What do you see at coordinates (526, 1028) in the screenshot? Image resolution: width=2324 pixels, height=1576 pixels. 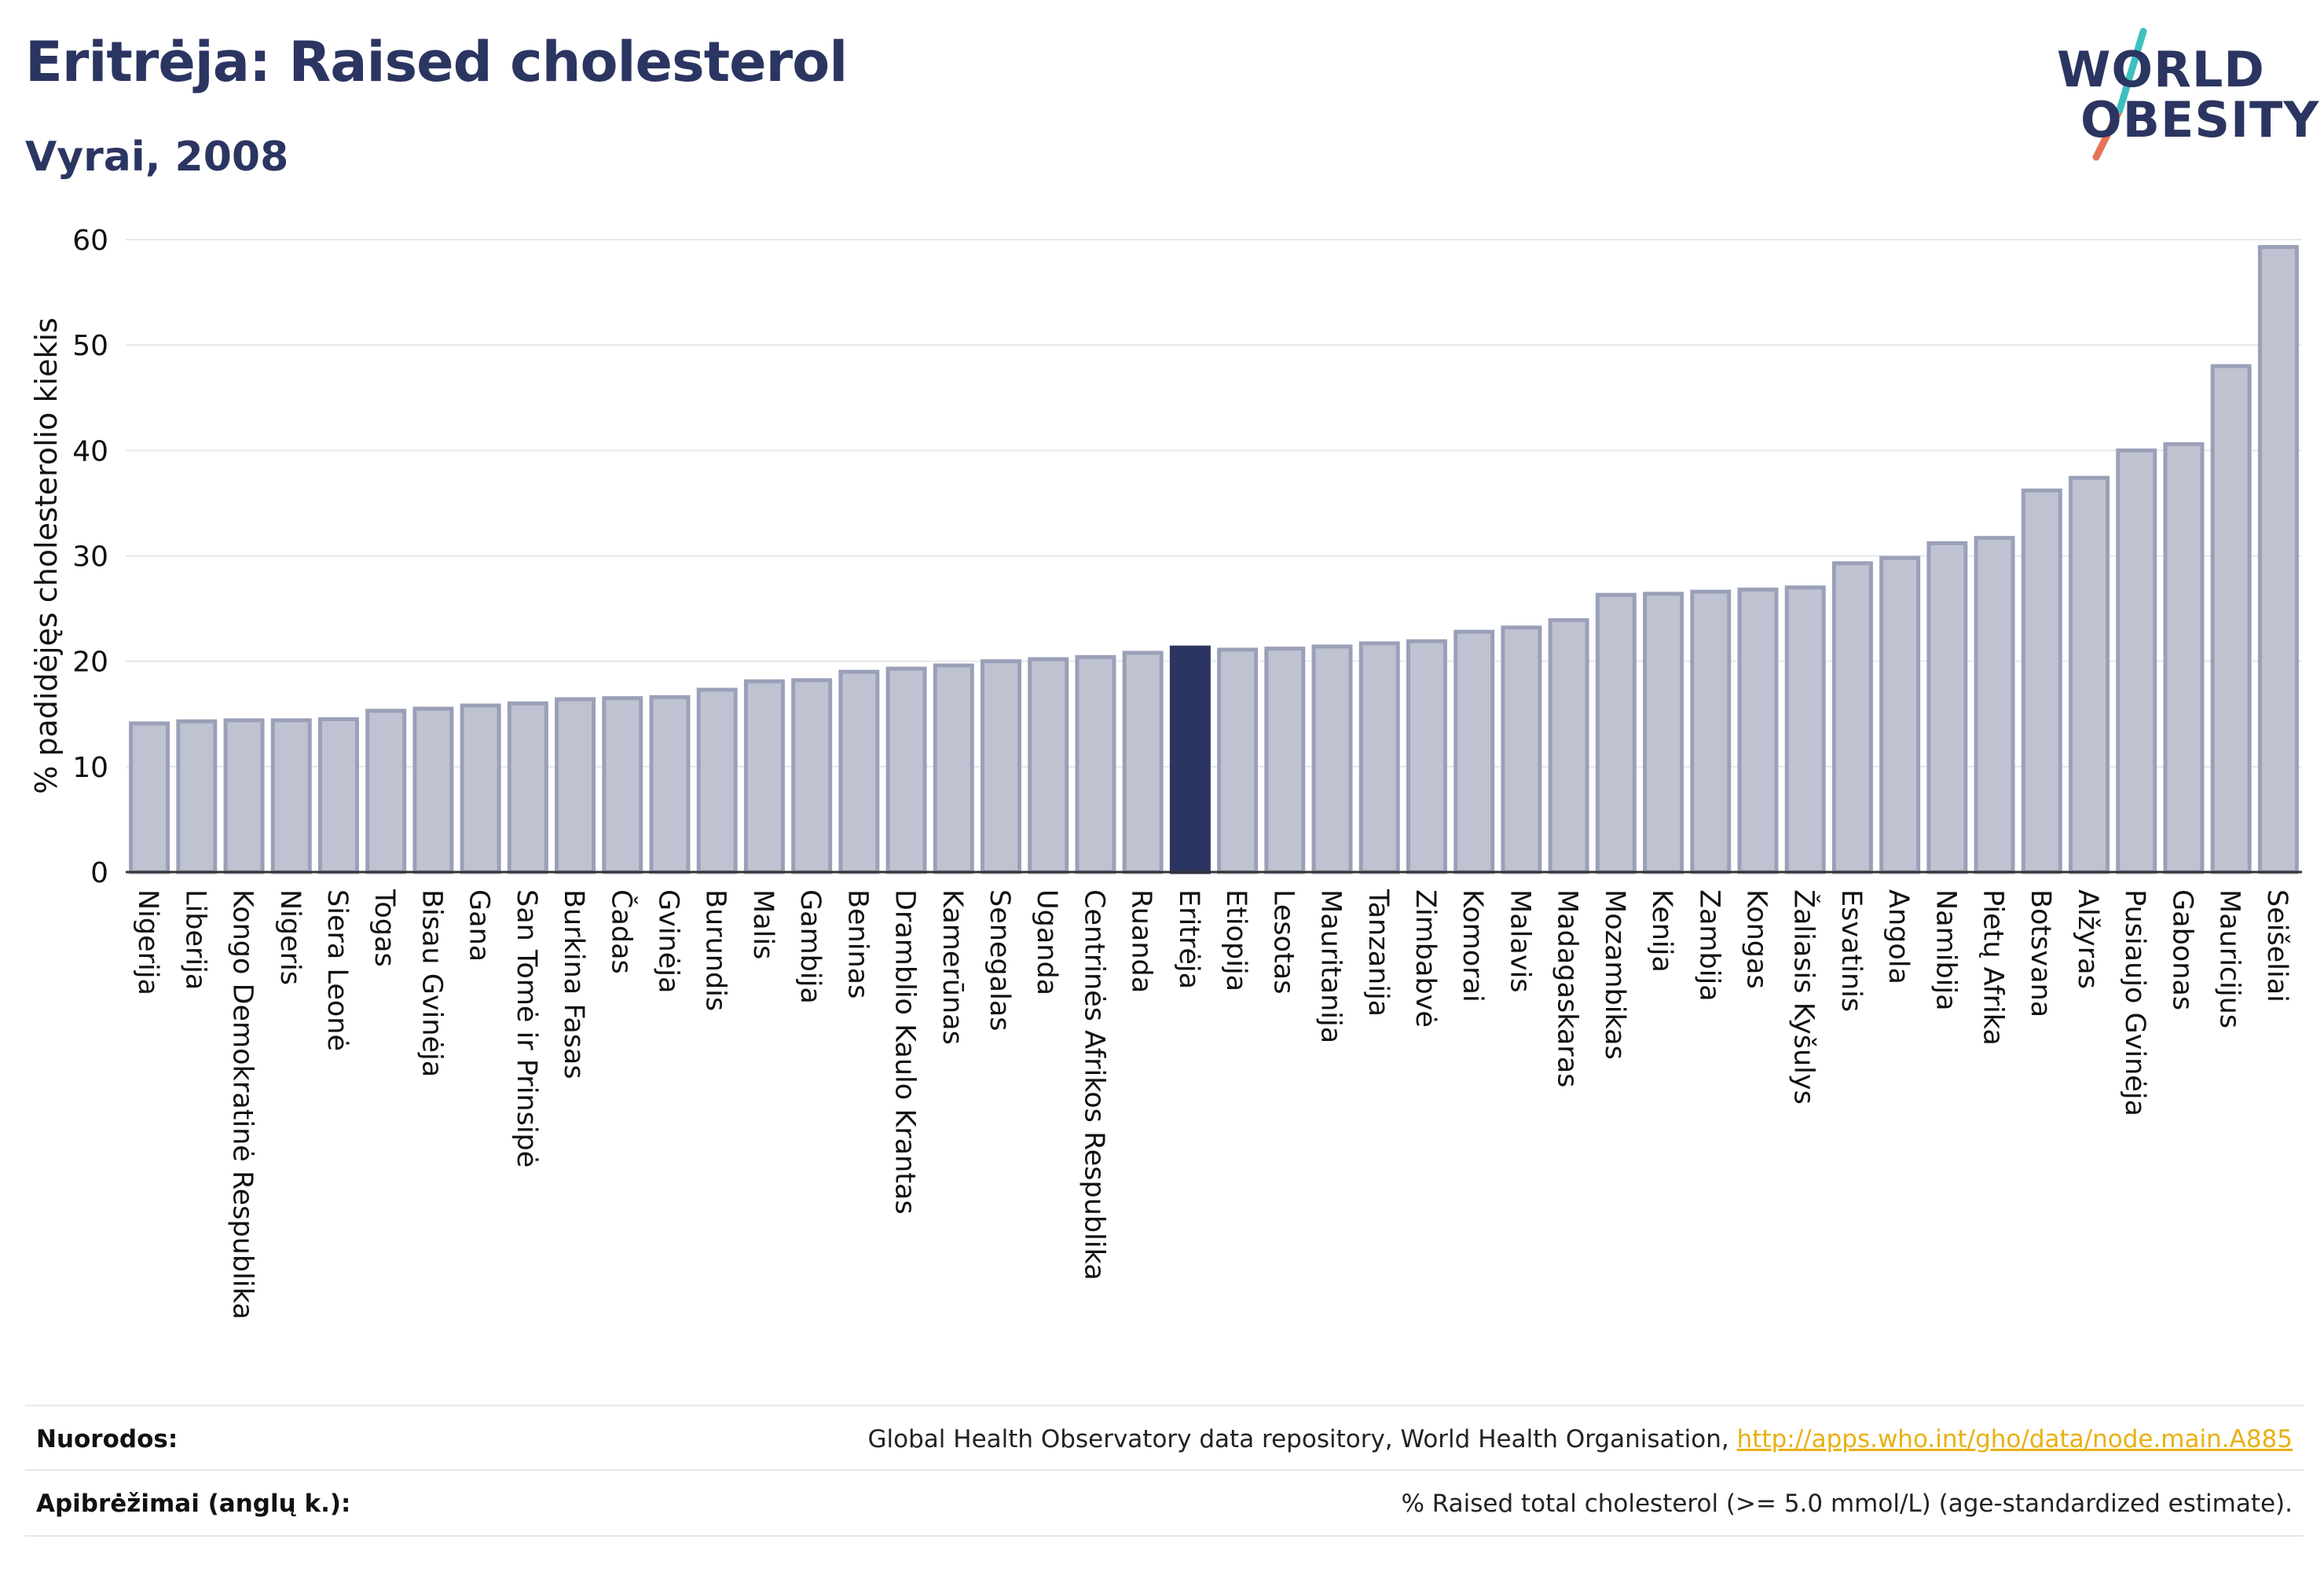 I see `x-tick-label: San Tomė ir Prinsipė` at bounding box center [526, 1028].